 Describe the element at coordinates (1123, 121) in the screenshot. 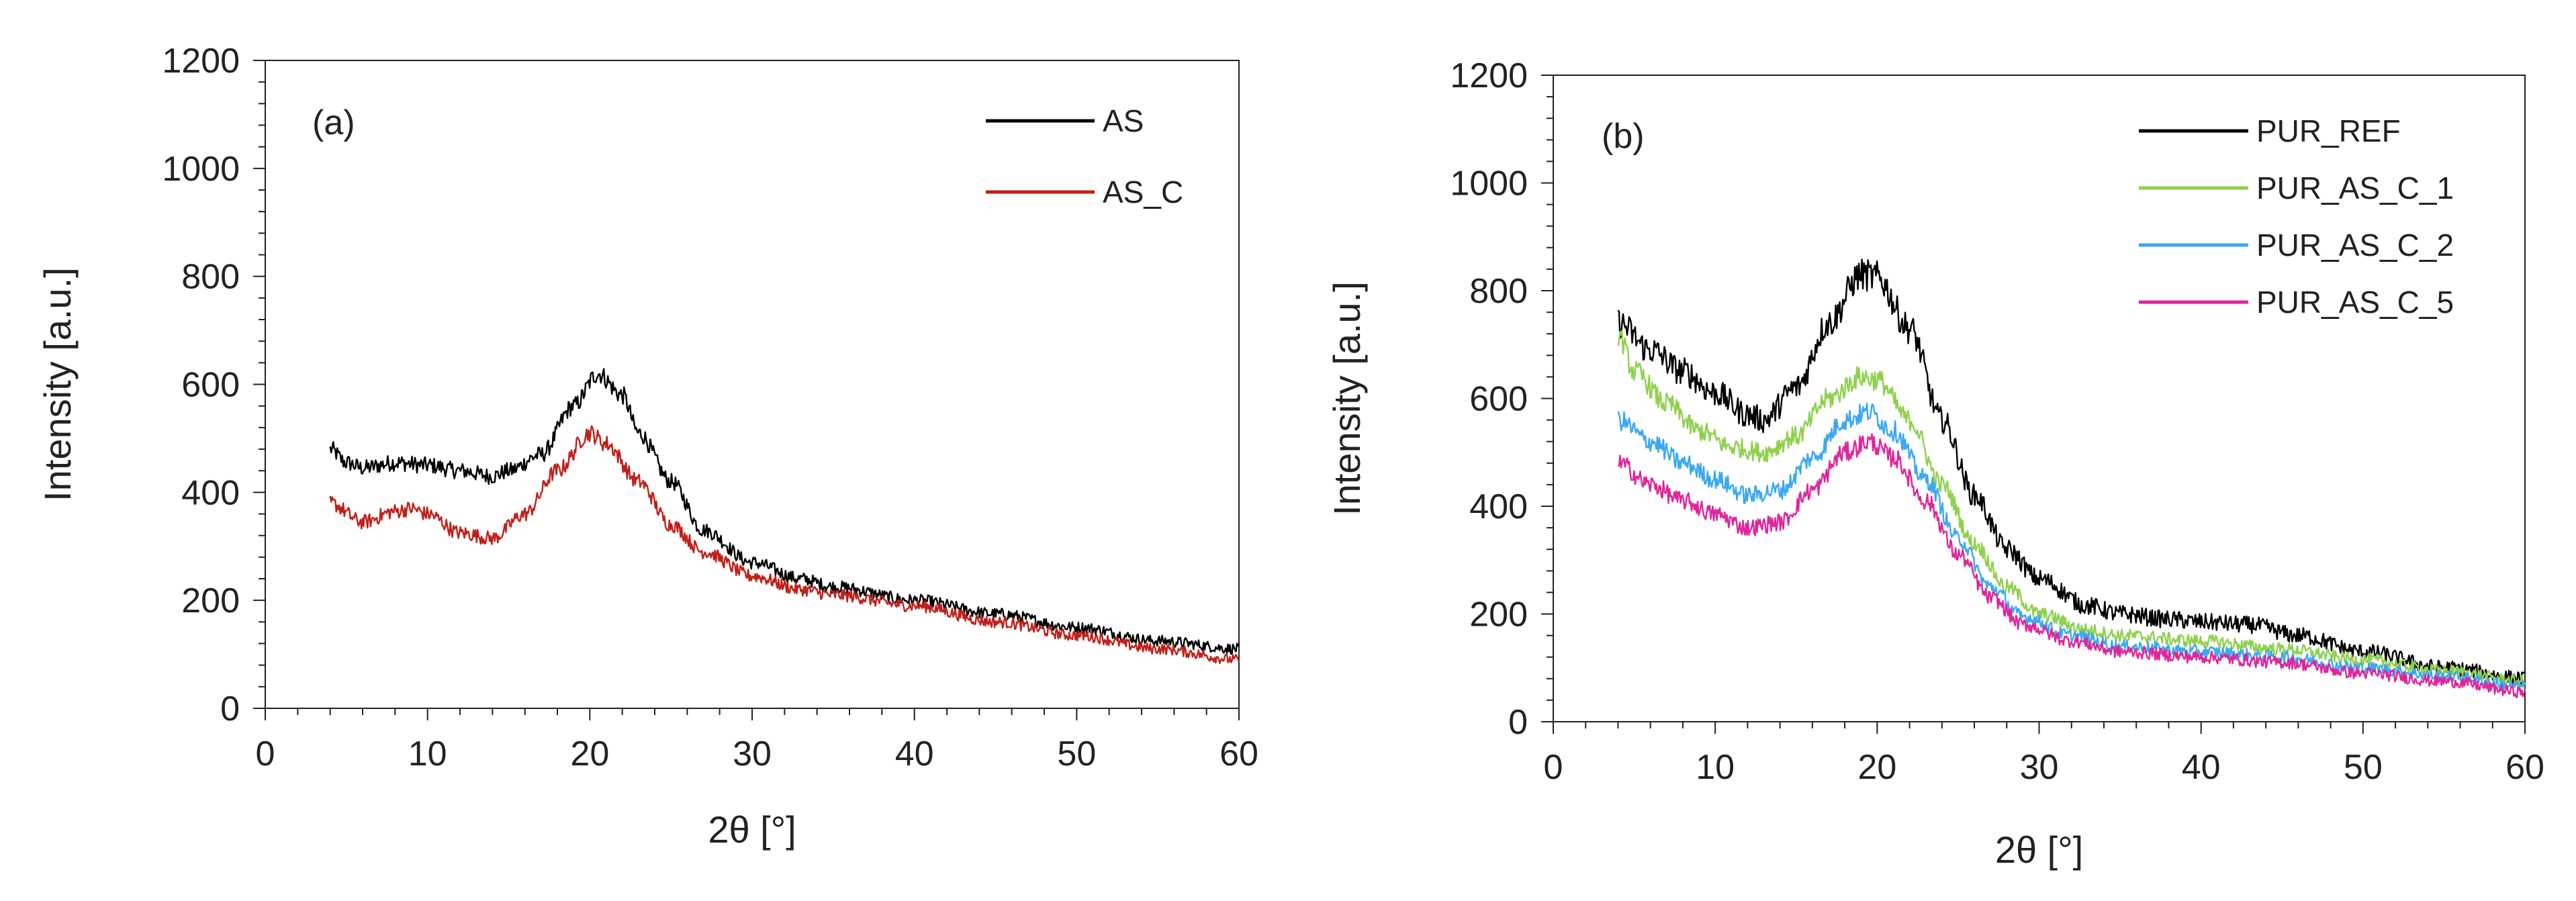

I see `legend-label: AS` at that location.